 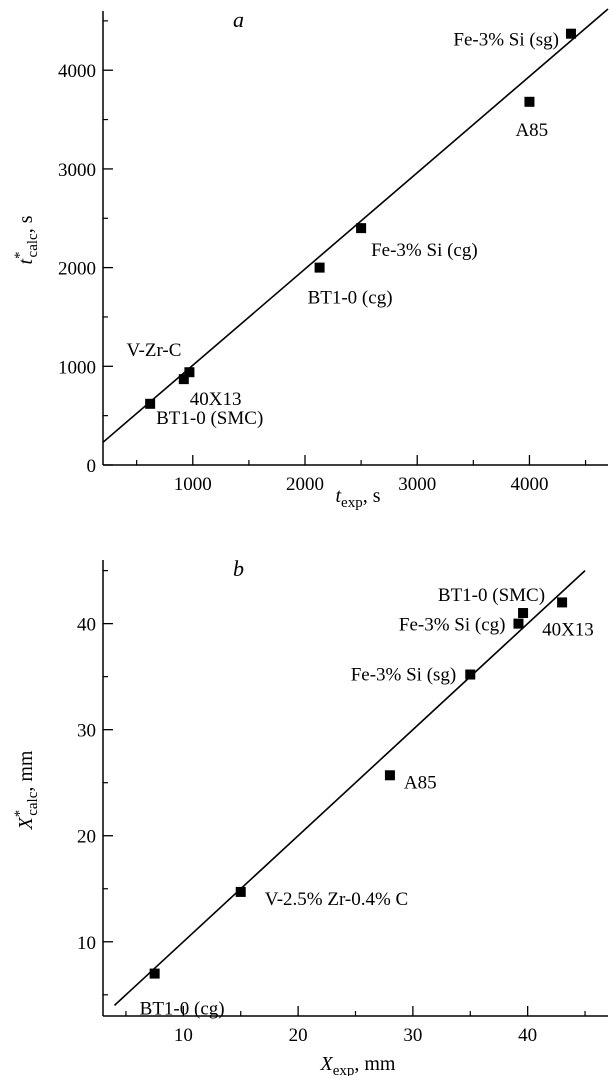 I want to click on x-axis-title: Xexp, mm, so click(x=357, y=1064).